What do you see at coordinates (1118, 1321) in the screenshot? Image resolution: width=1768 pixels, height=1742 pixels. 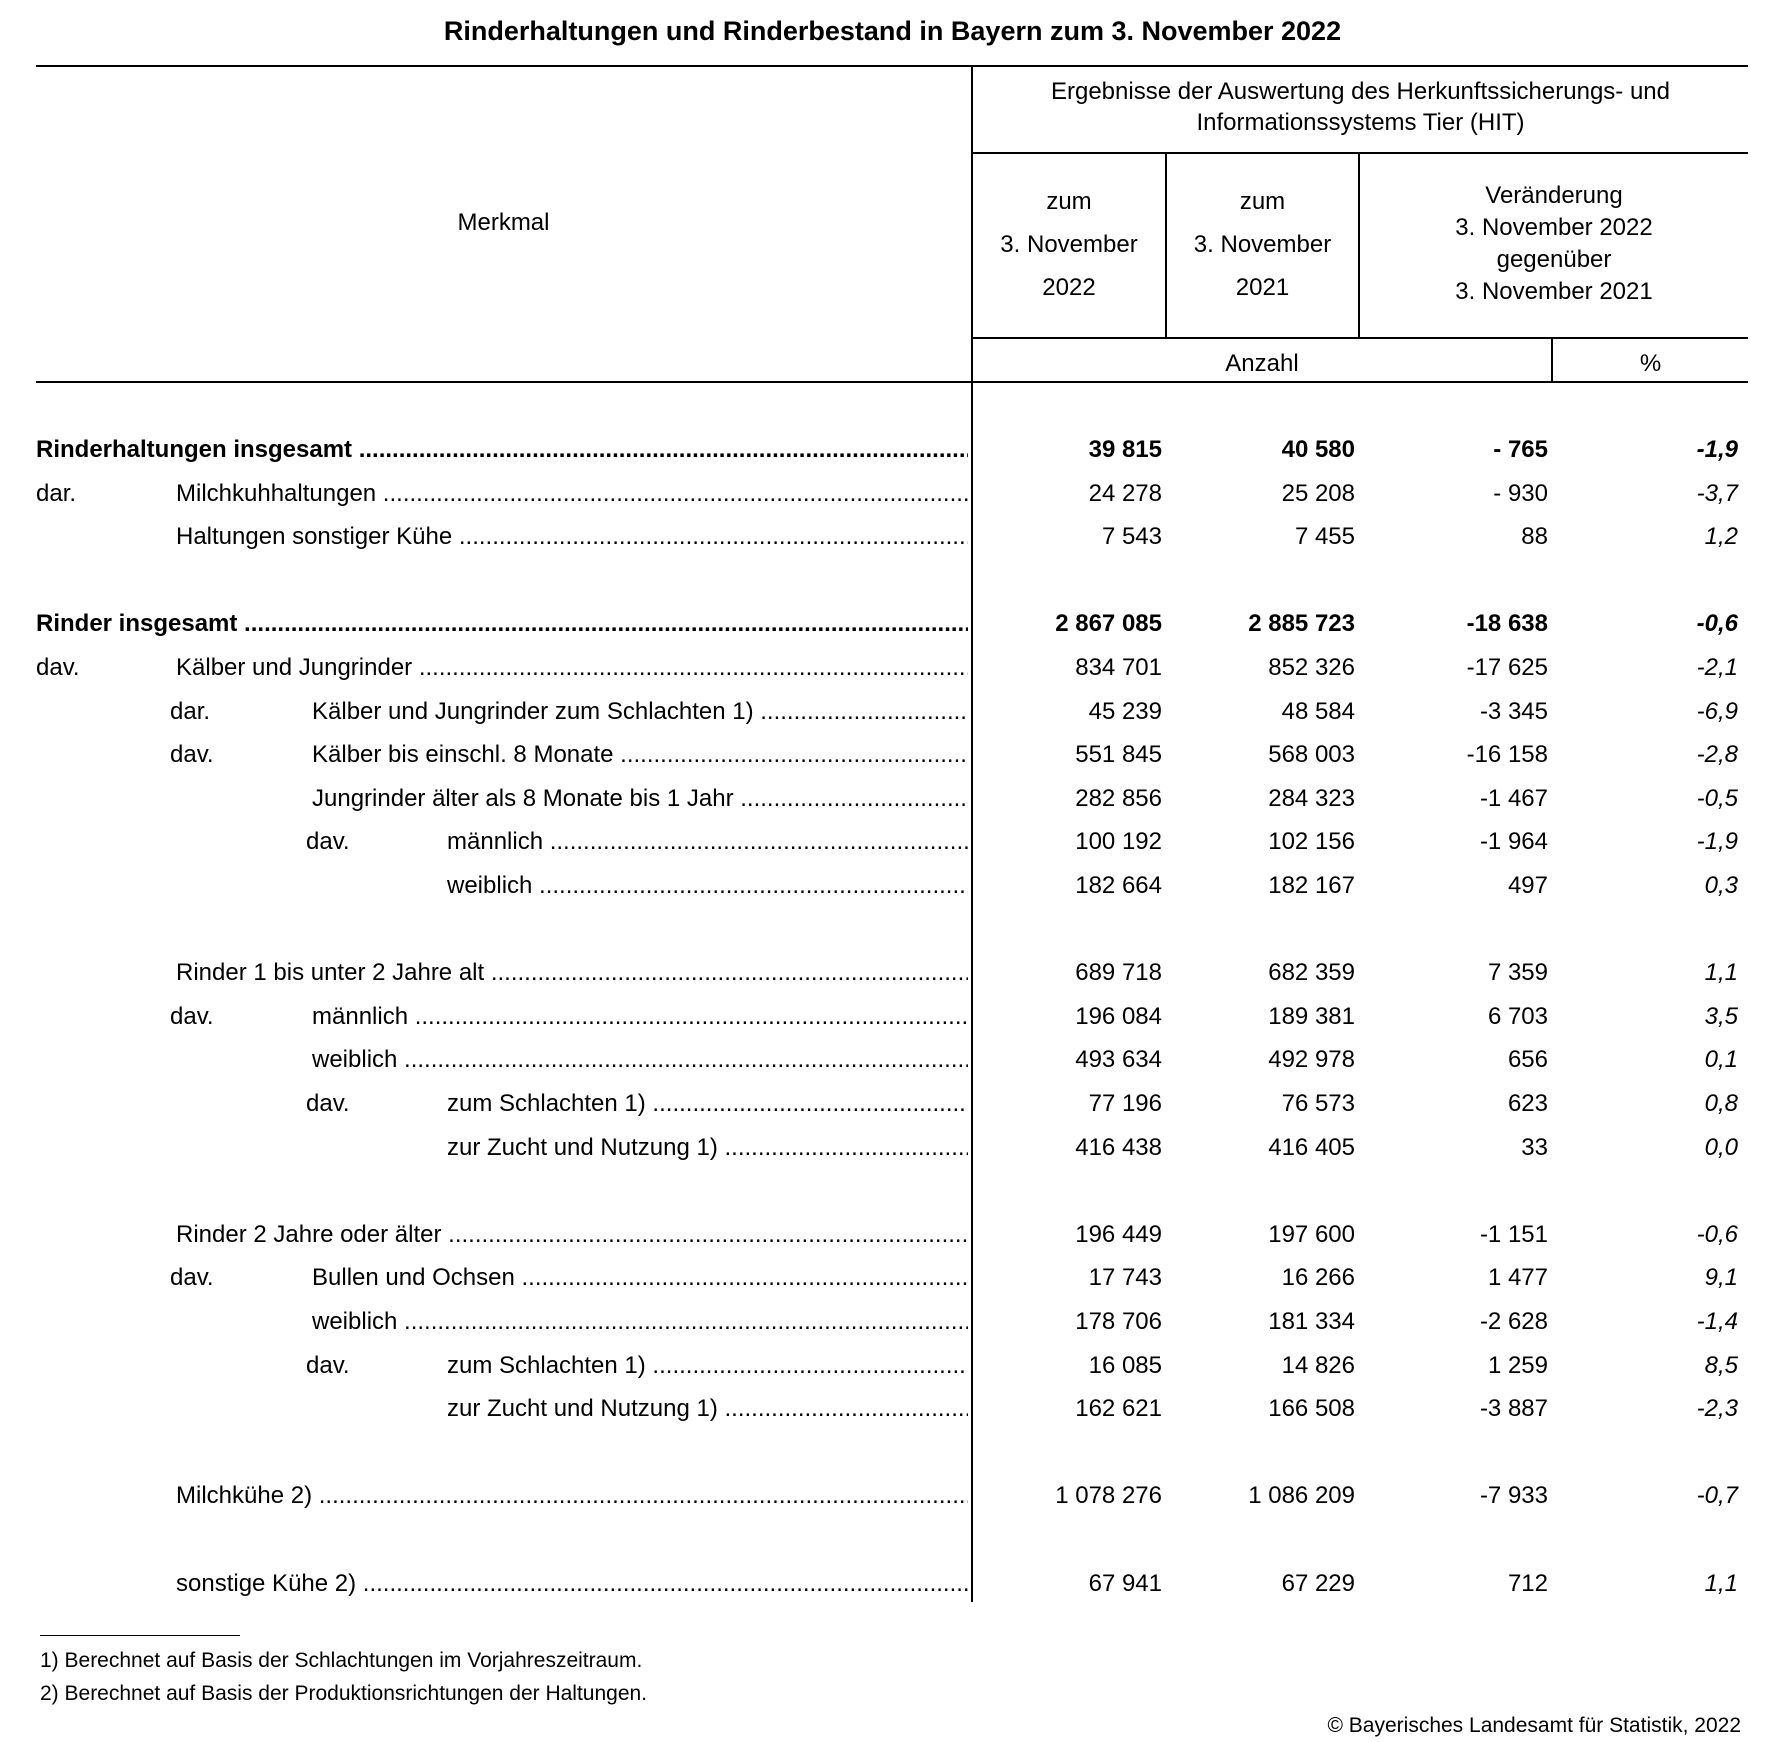 I see `value-2022: 178 706` at bounding box center [1118, 1321].